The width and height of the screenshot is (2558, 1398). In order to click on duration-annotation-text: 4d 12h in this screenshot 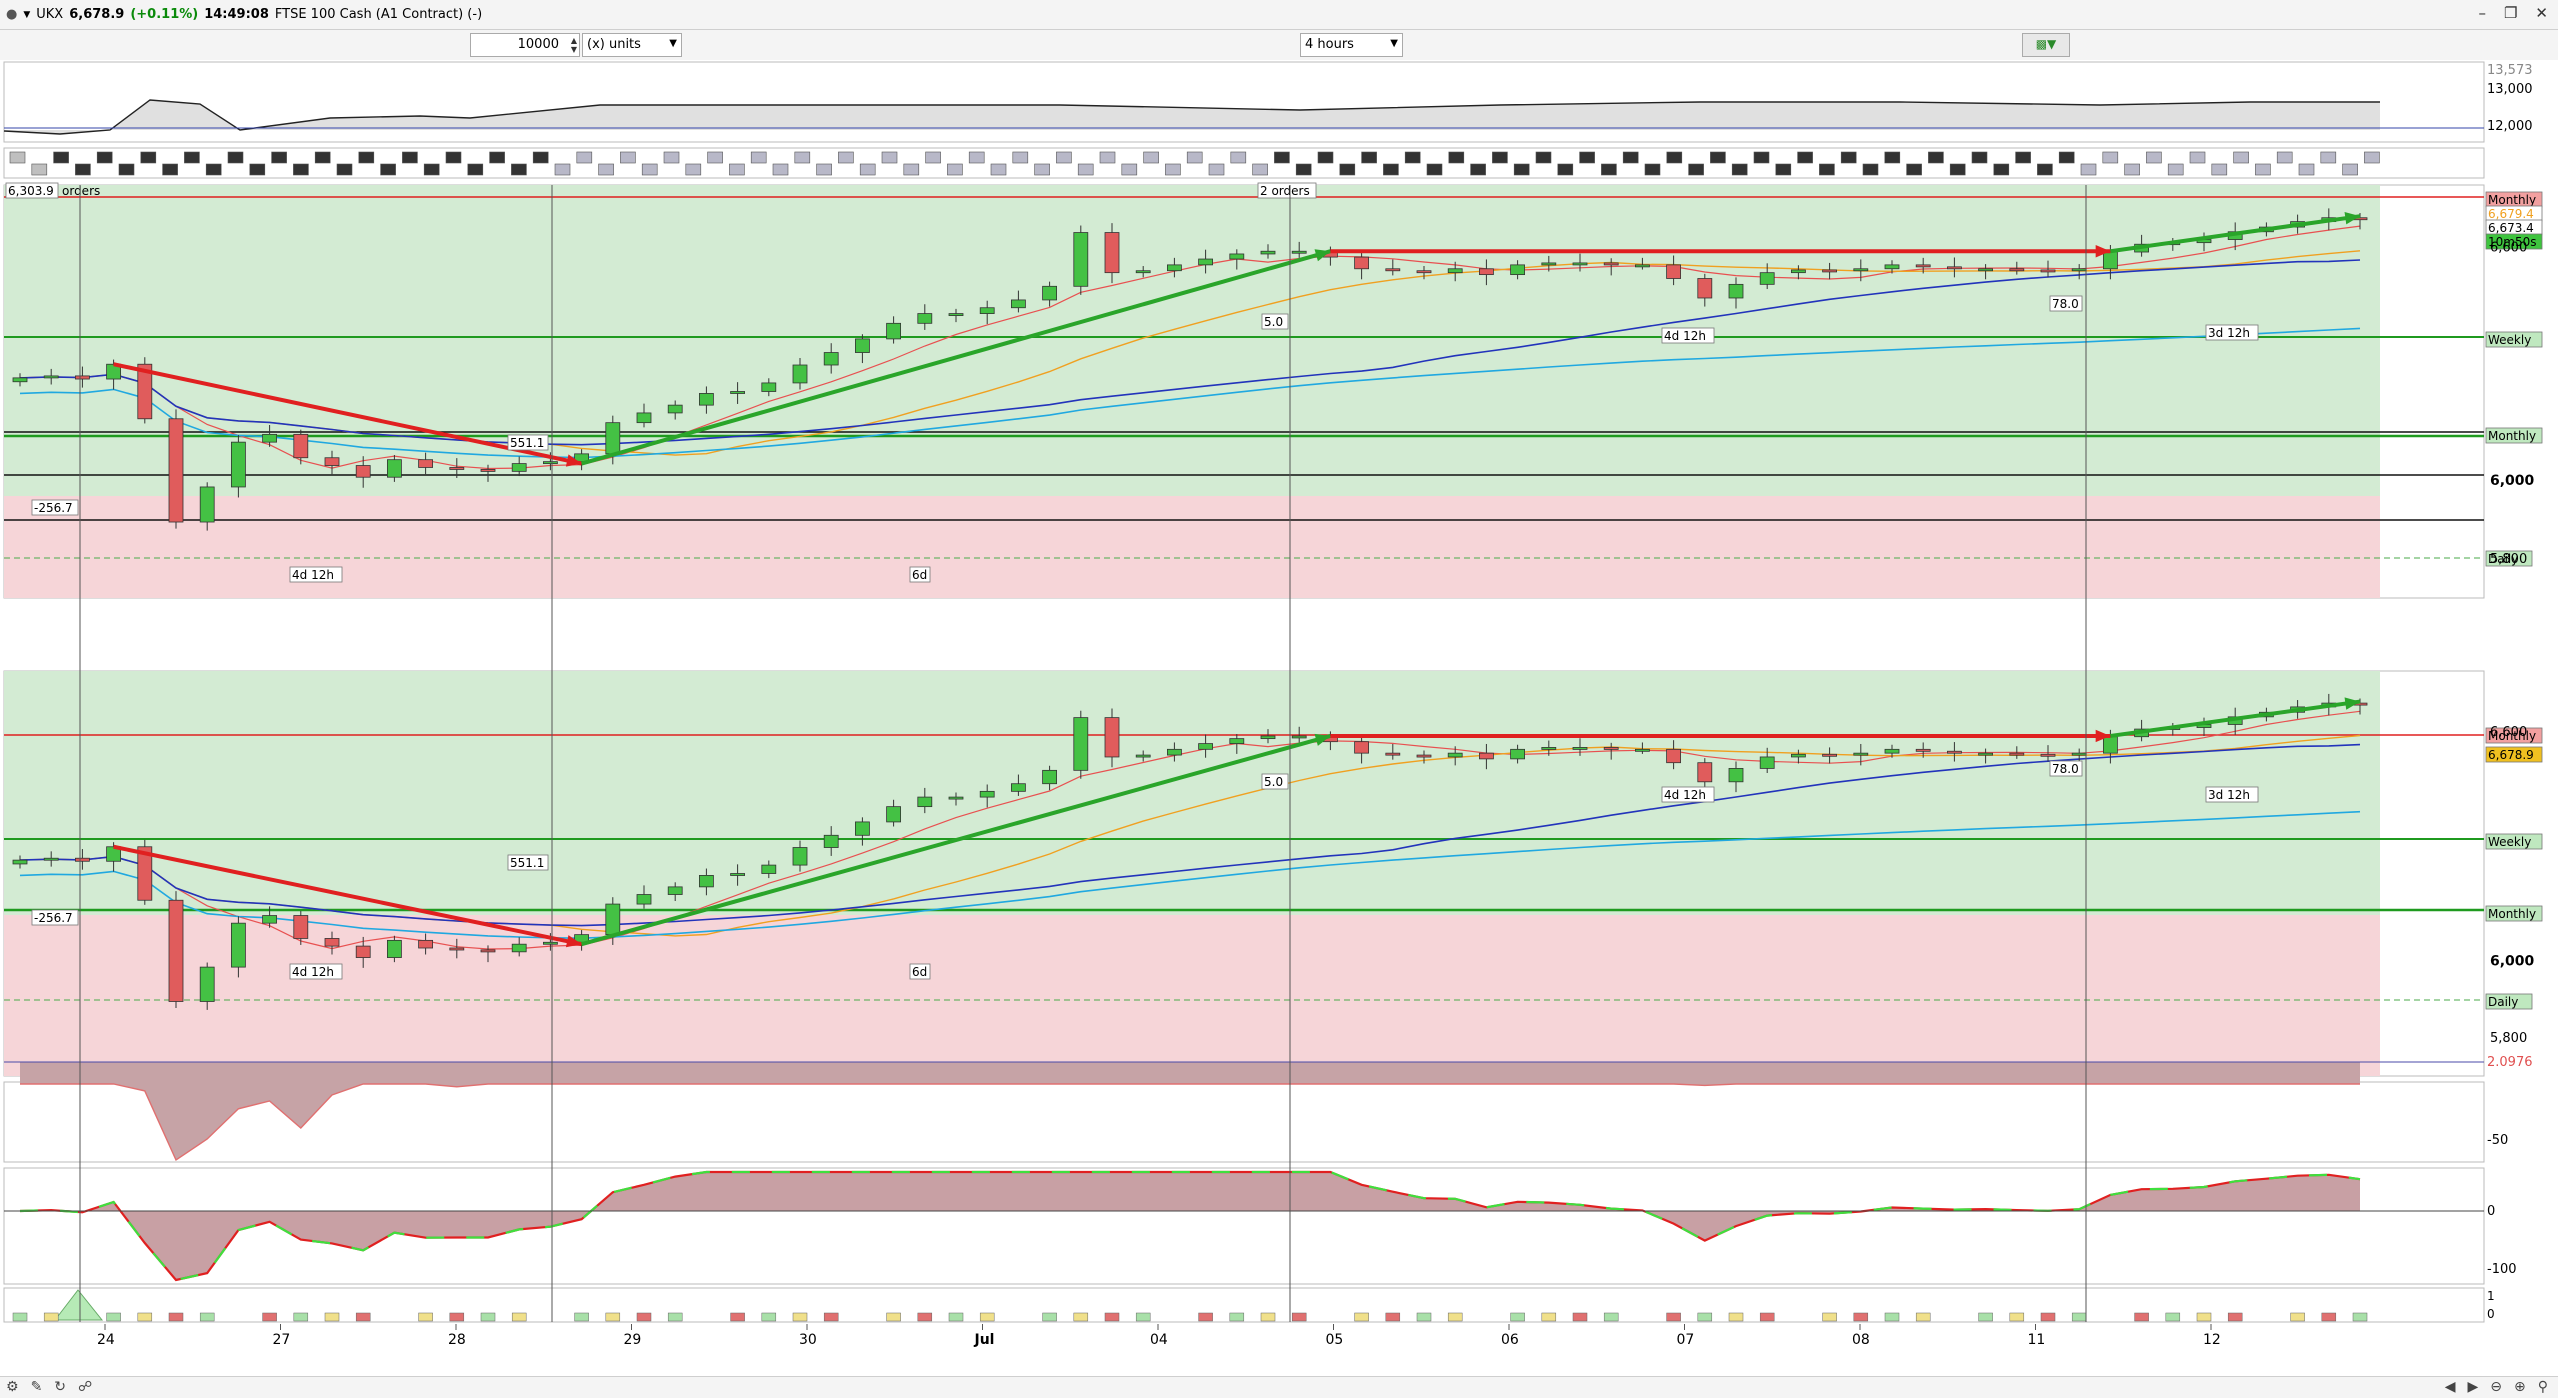, I will do `click(1685, 336)`.